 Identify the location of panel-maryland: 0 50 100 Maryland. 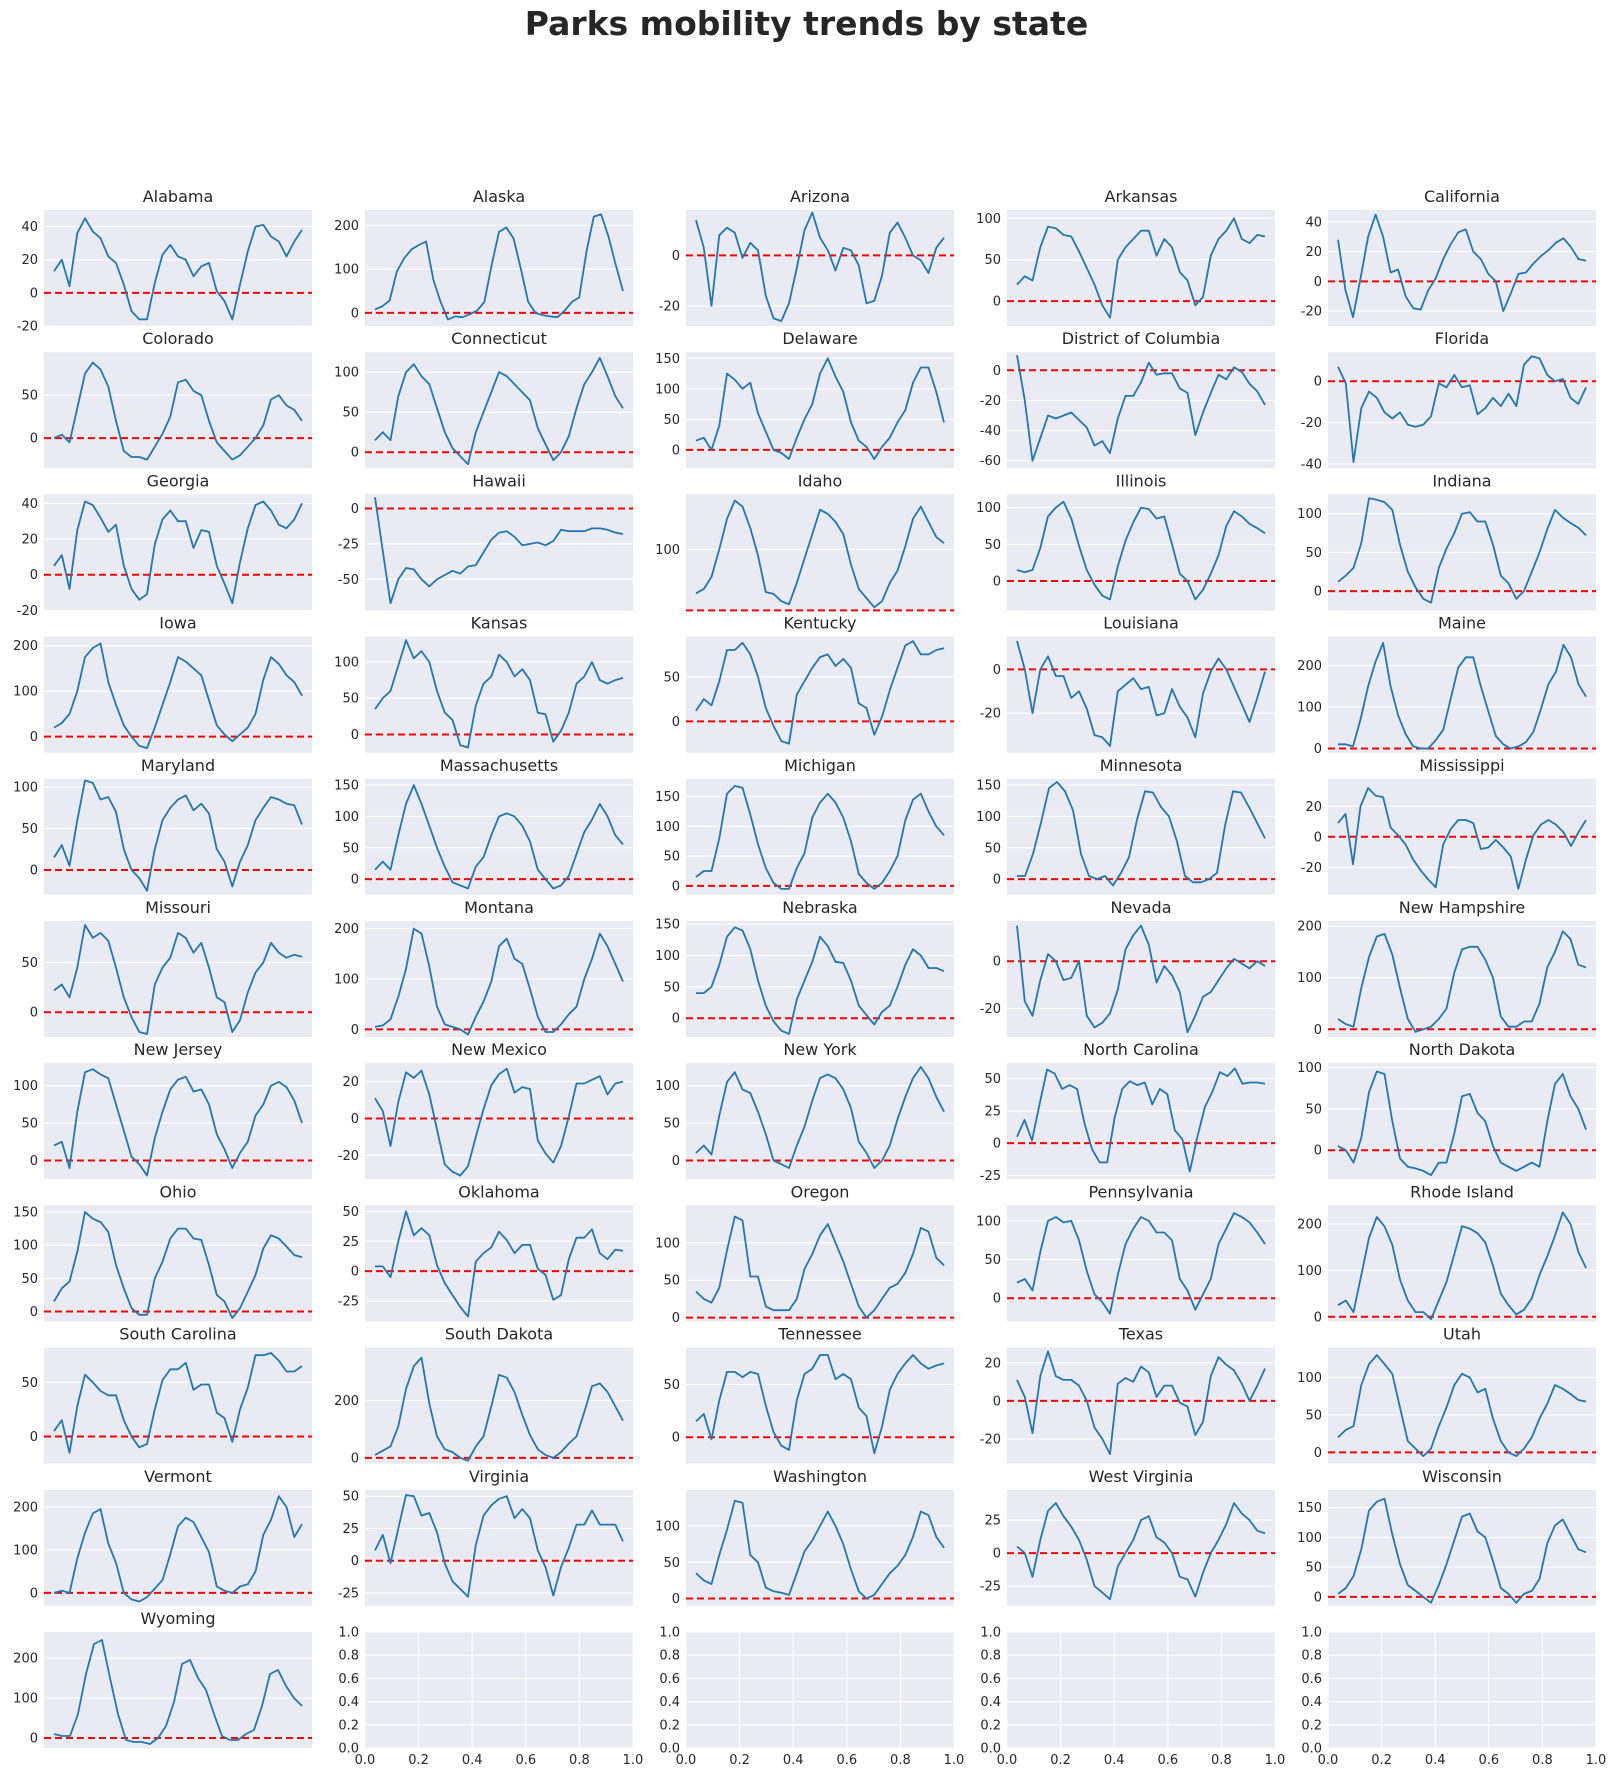
(162, 825).